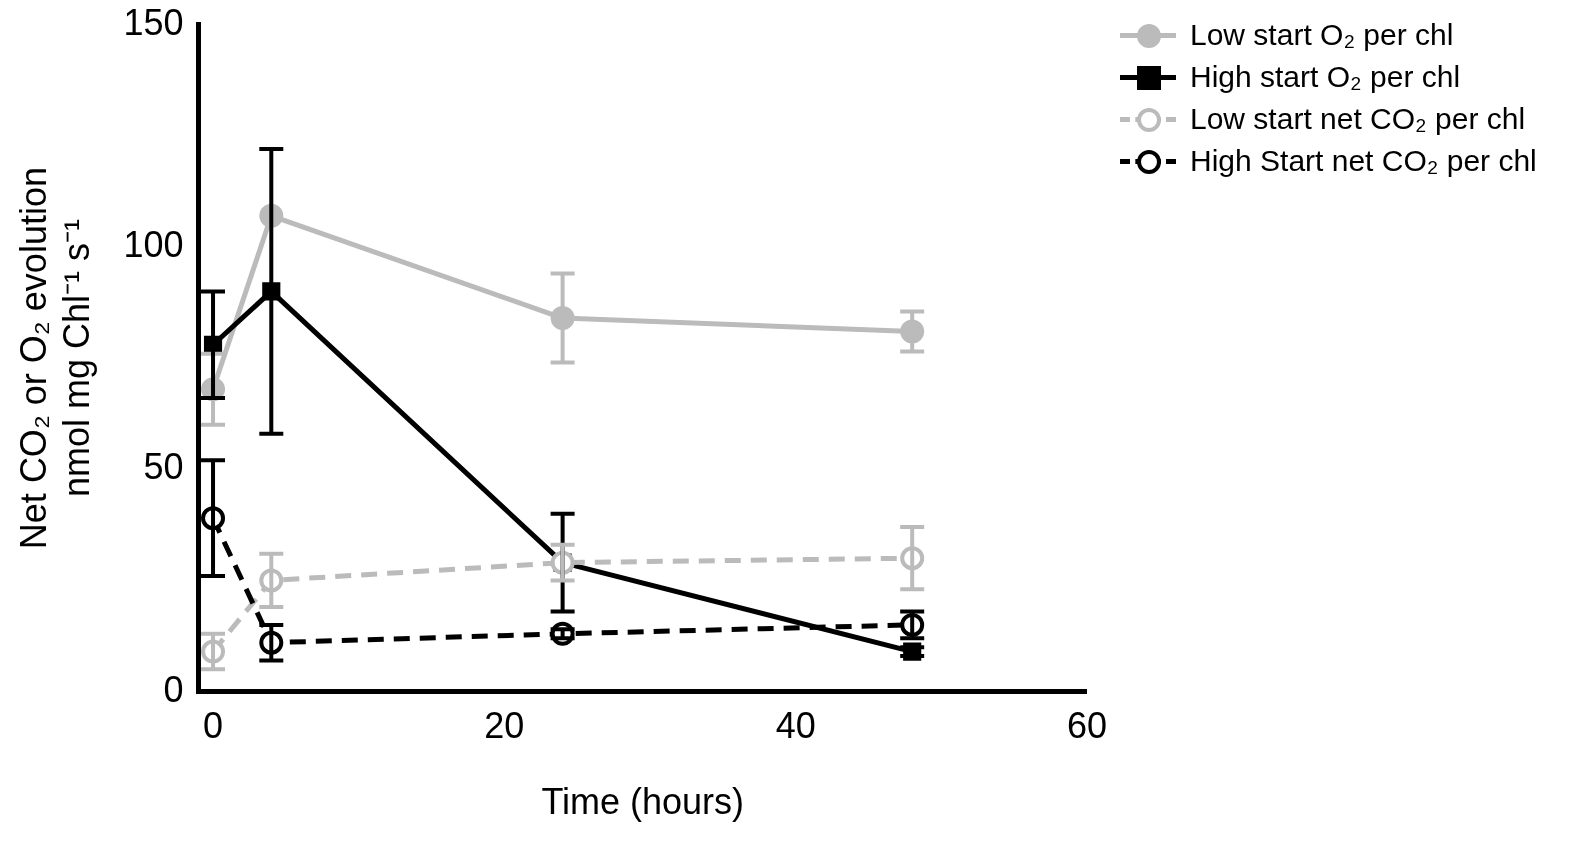 This screenshot has width=1593, height=844. Describe the element at coordinates (153, 244) in the screenshot. I see `y-tick-label: 100` at that location.